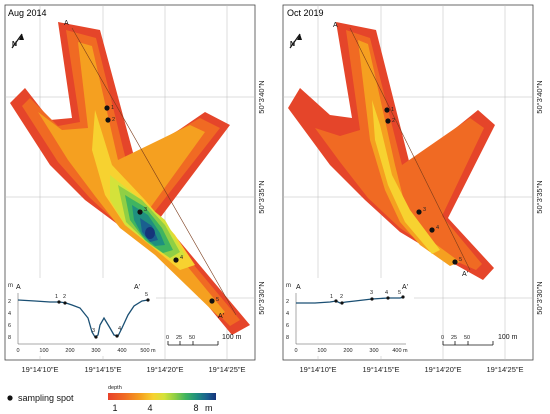 This screenshot has height=414, width=550. I want to click on profile-x-tick: 400 m, so click(400, 351).